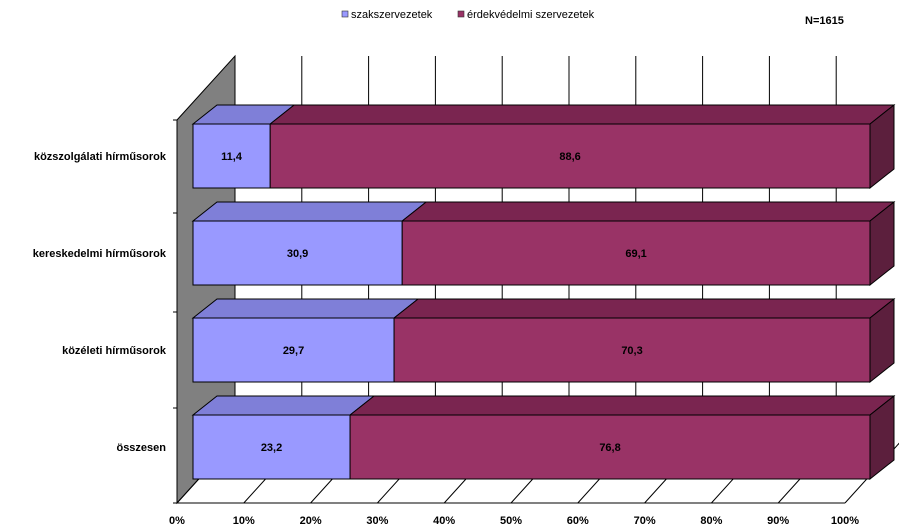  I want to click on value-label: 30,9, so click(297, 254).